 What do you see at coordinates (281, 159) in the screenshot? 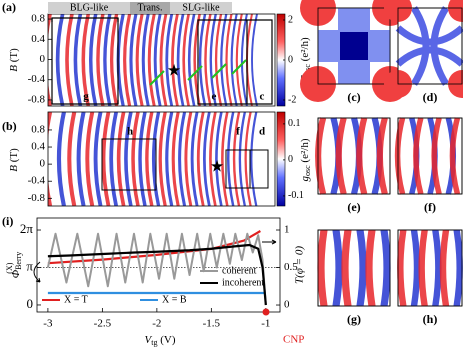
I see `colorbar` at bounding box center [281, 159].